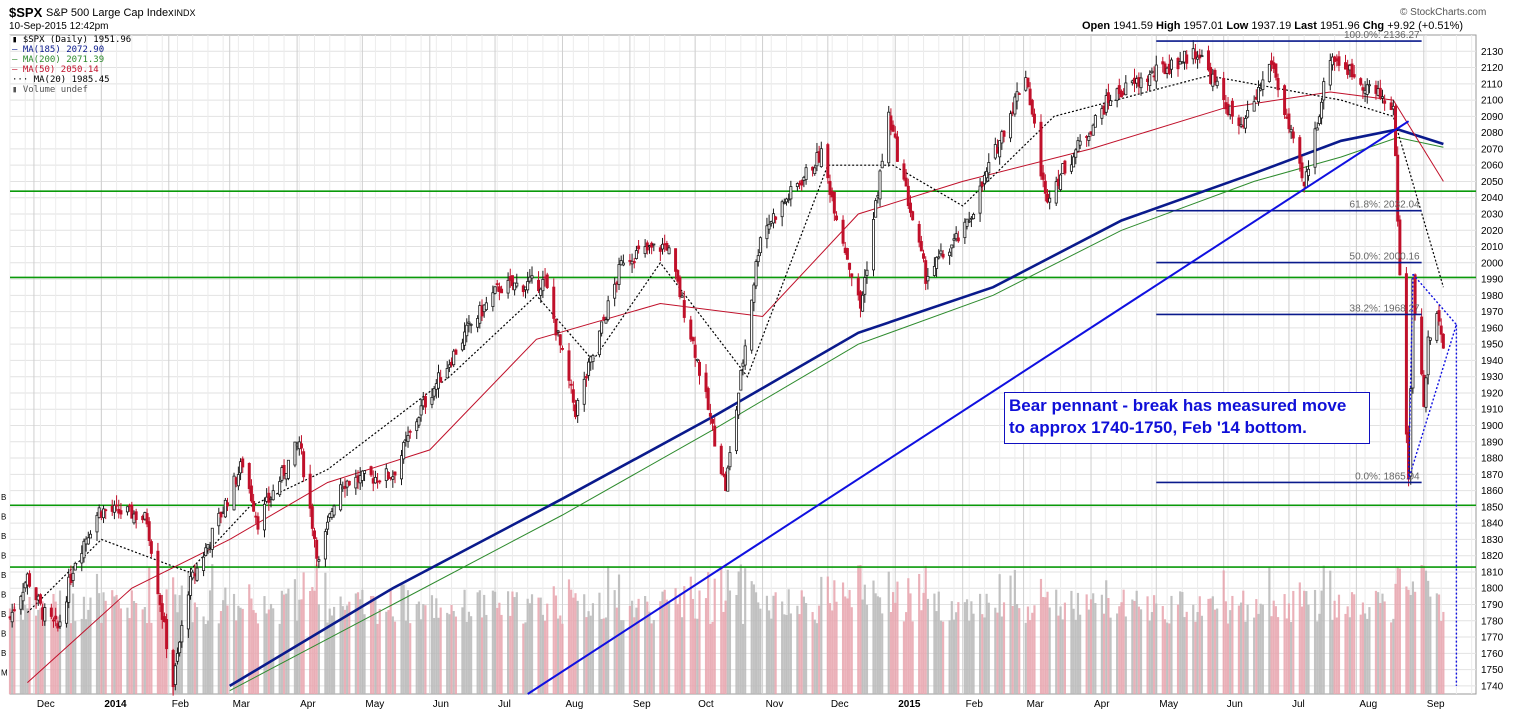  I want to click on x-tick-label: Sep, so click(1436, 704).